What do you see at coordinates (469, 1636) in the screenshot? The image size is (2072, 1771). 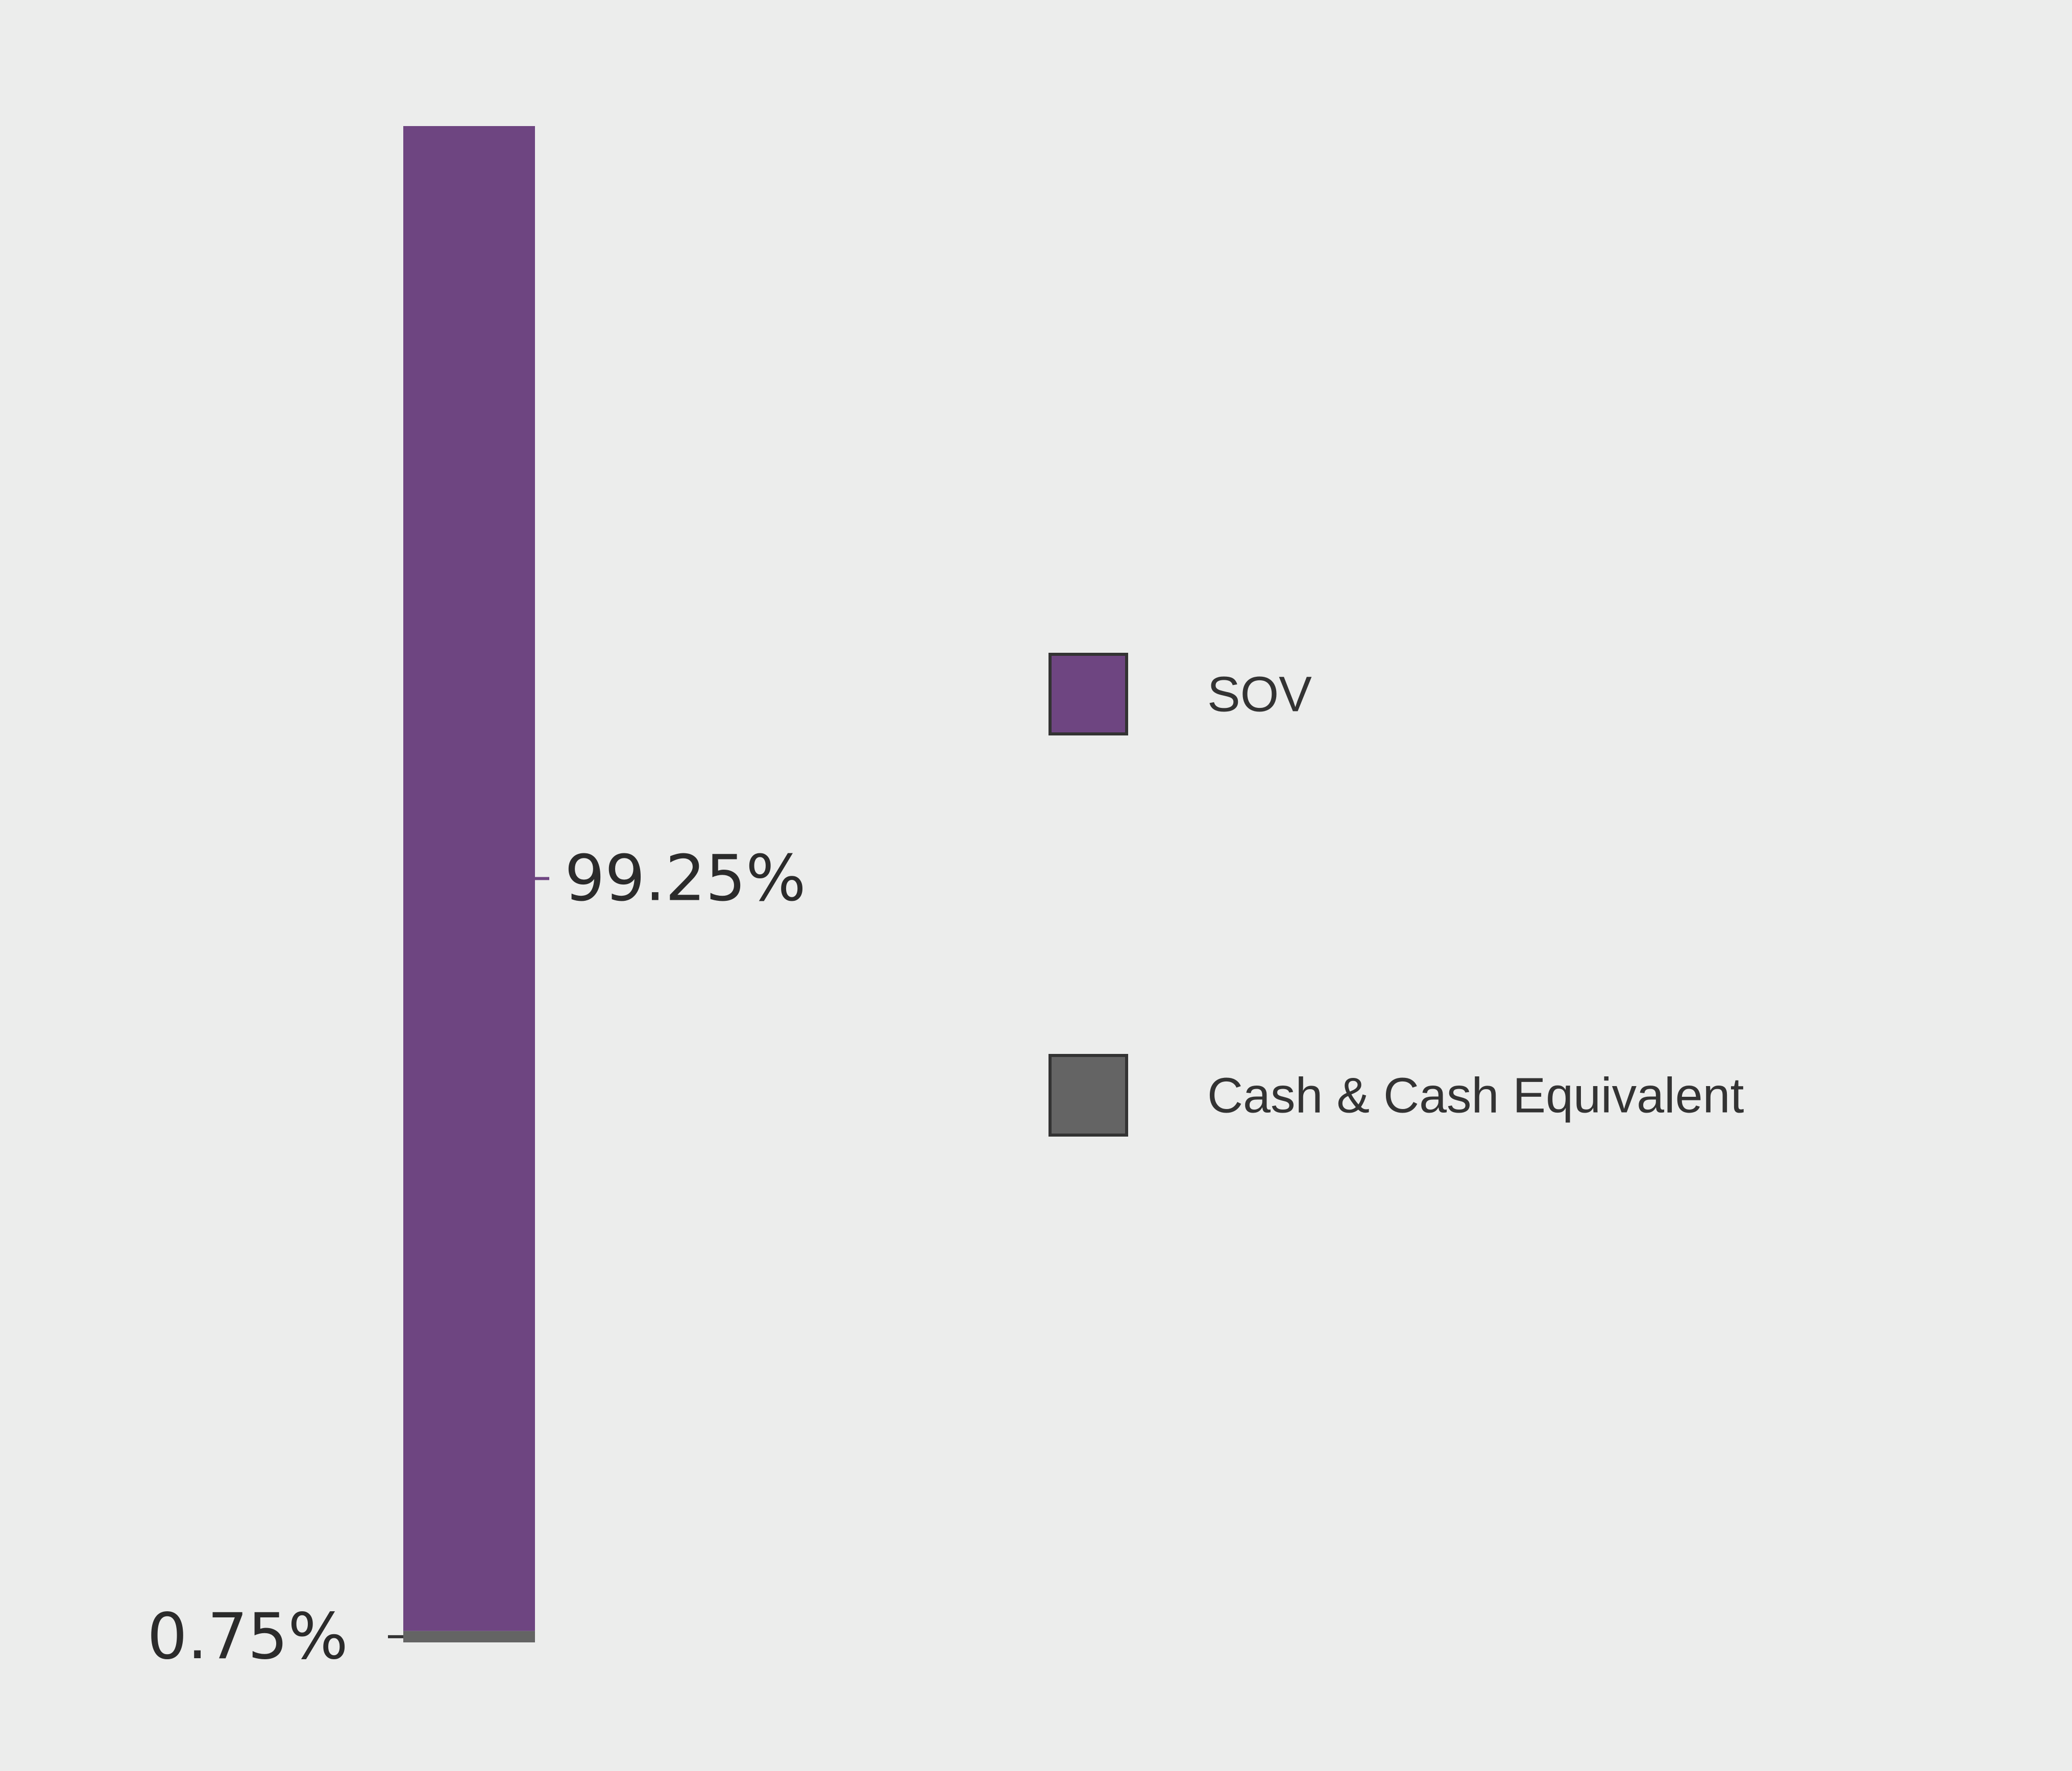 I see `bar-segment-cash` at bounding box center [469, 1636].